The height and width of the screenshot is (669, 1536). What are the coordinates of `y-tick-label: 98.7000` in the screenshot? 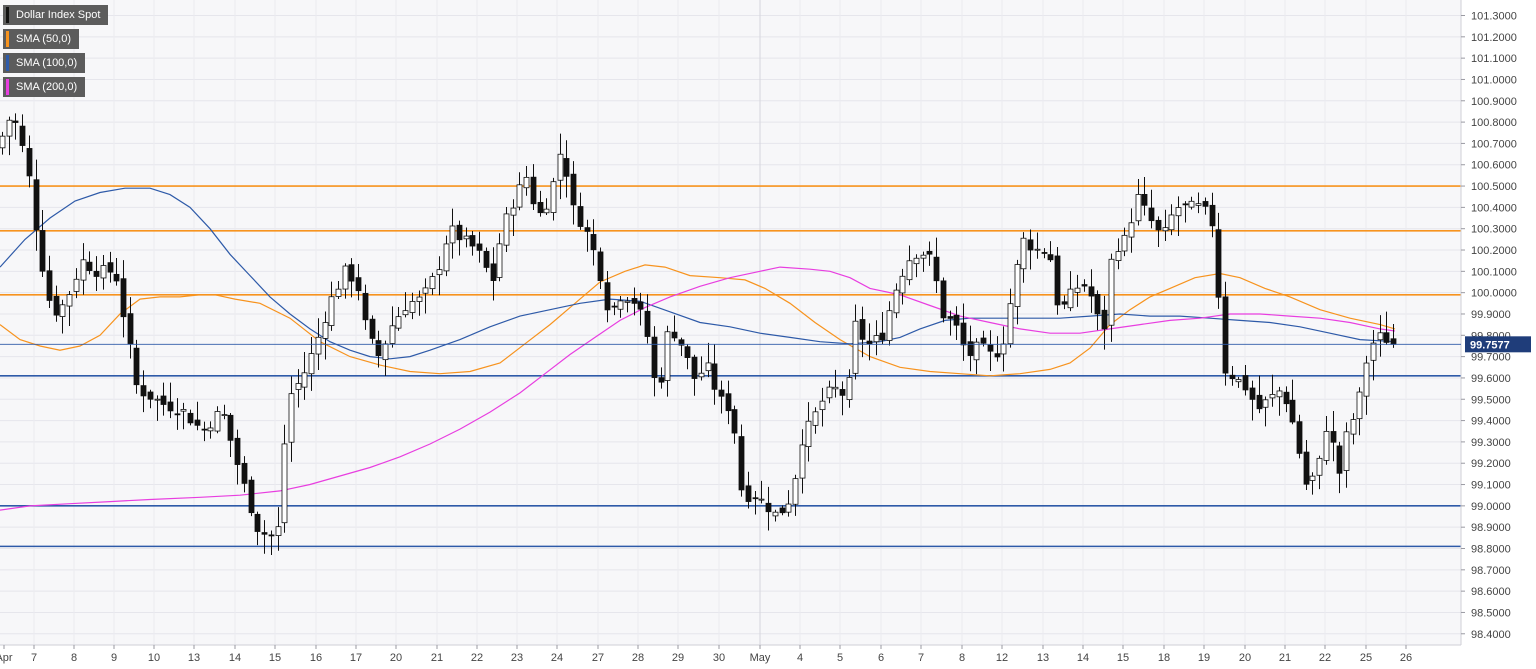 It's located at (1491, 571).